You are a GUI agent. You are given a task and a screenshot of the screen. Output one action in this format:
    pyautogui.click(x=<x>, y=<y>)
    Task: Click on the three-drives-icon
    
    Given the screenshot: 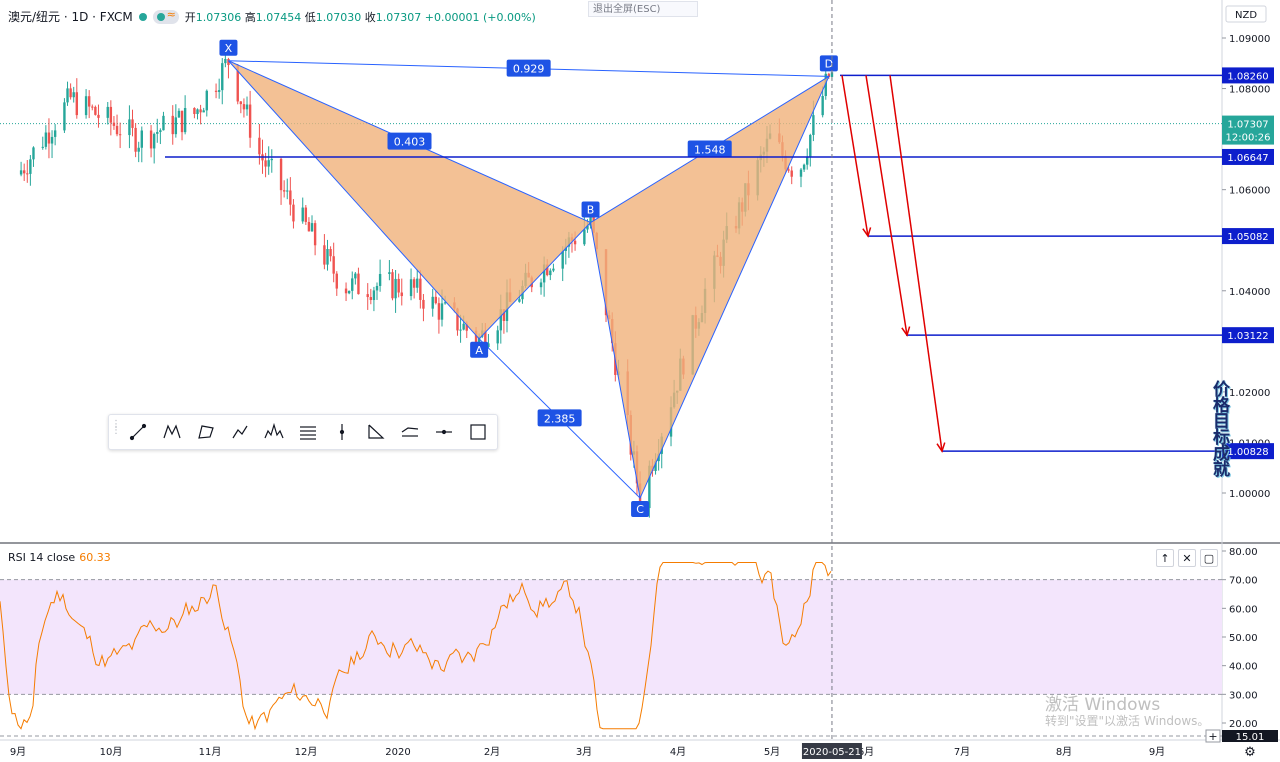 What is the action you would take?
    pyautogui.click(x=410, y=432)
    